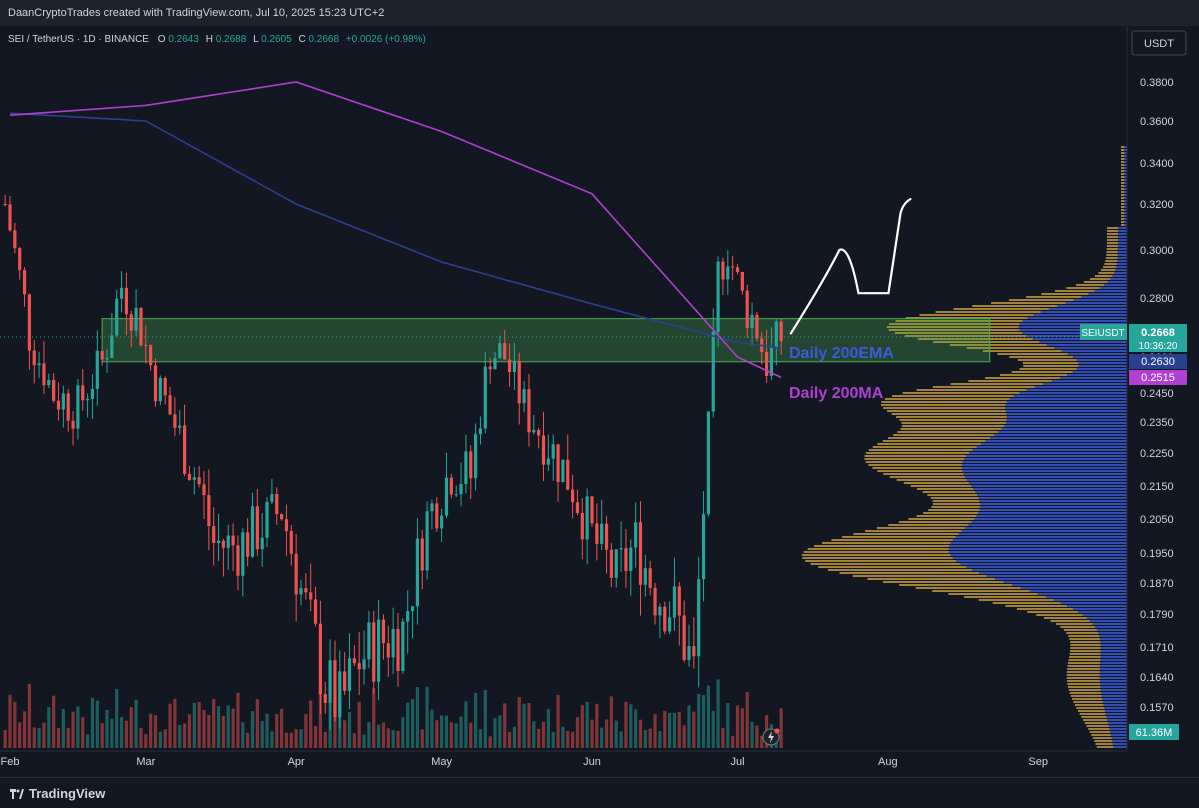 The height and width of the screenshot is (808, 1199). What do you see at coordinates (1157, 83) in the screenshot?
I see `y-tick-label: 0.3800` at bounding box center [1157, 83].